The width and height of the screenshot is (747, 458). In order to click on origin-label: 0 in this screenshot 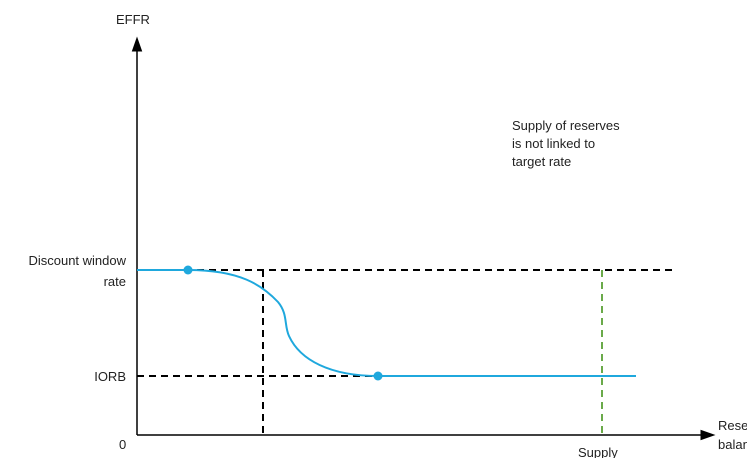, I will do `click(122, 444)`.